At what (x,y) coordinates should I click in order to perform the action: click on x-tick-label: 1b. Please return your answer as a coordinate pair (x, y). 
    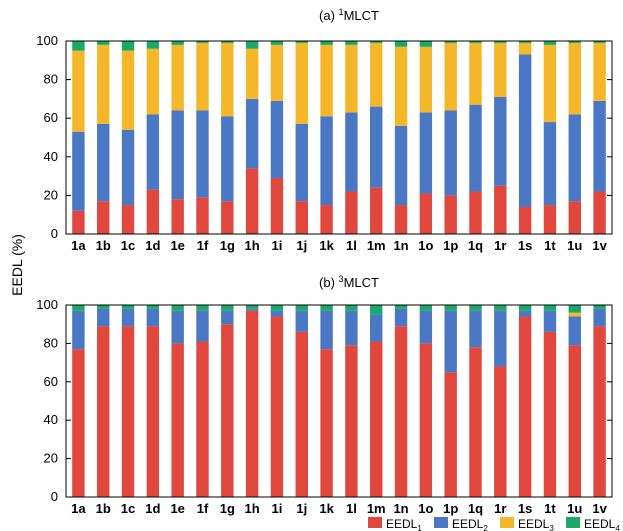
    Looking at the image, I should click on (103, 508).